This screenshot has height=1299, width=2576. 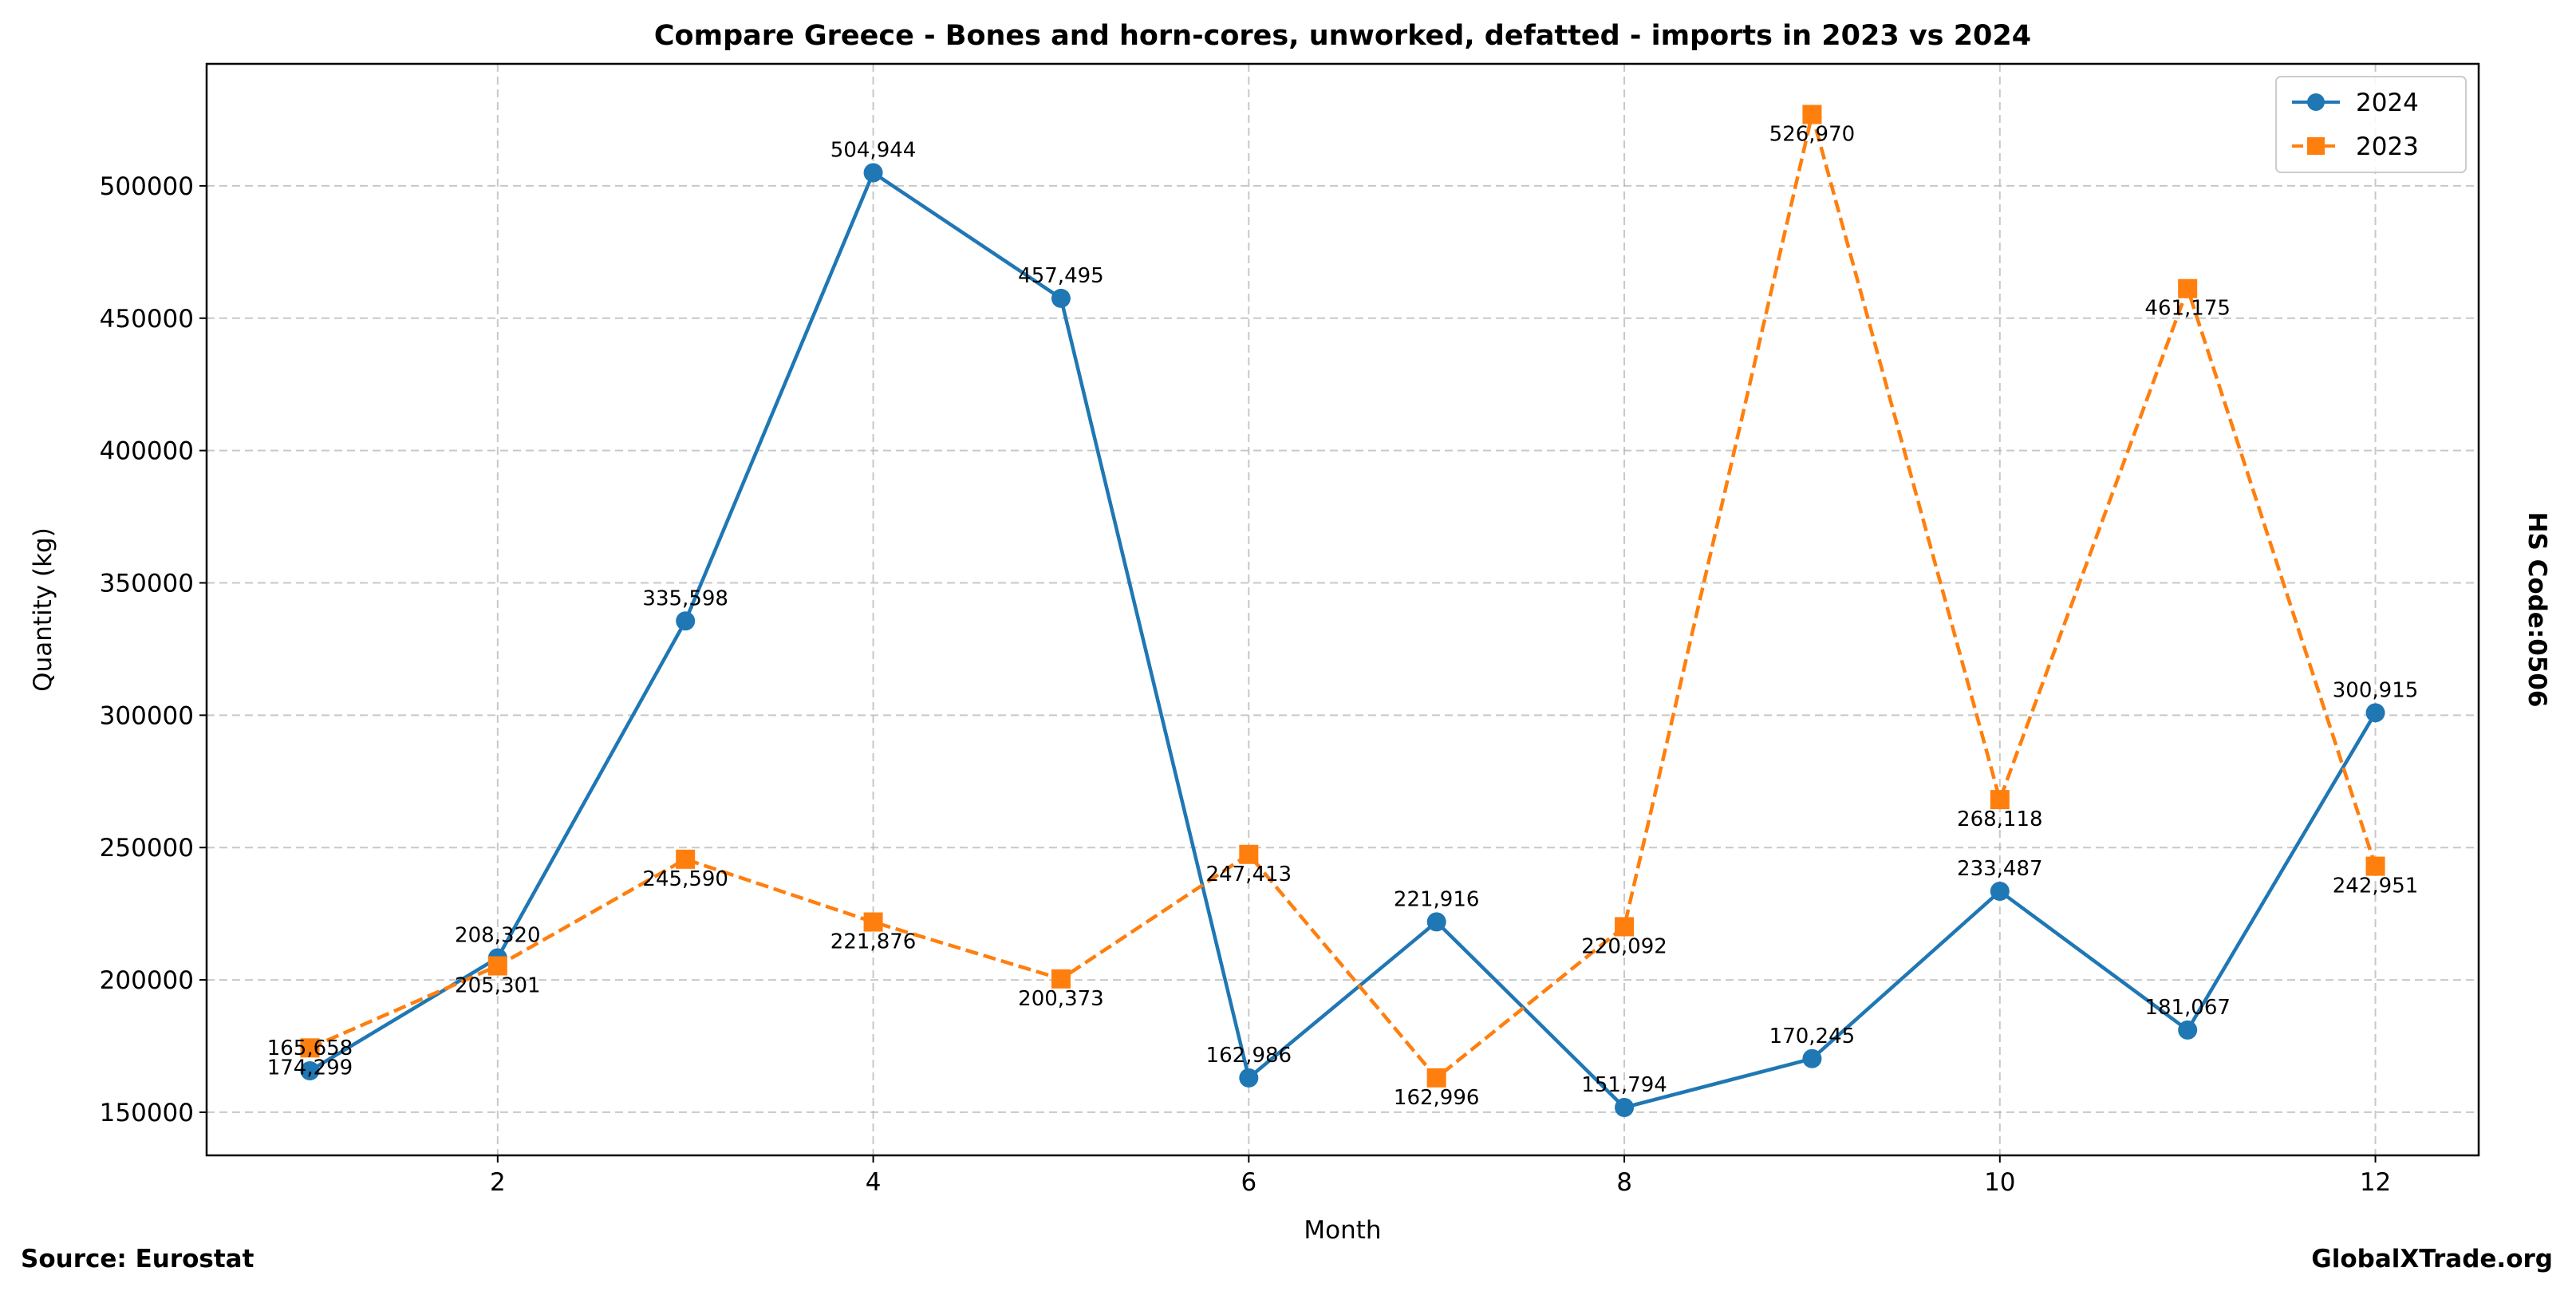 I want to click on data-label-2023: 247,413, so click(x=1249, y=875).